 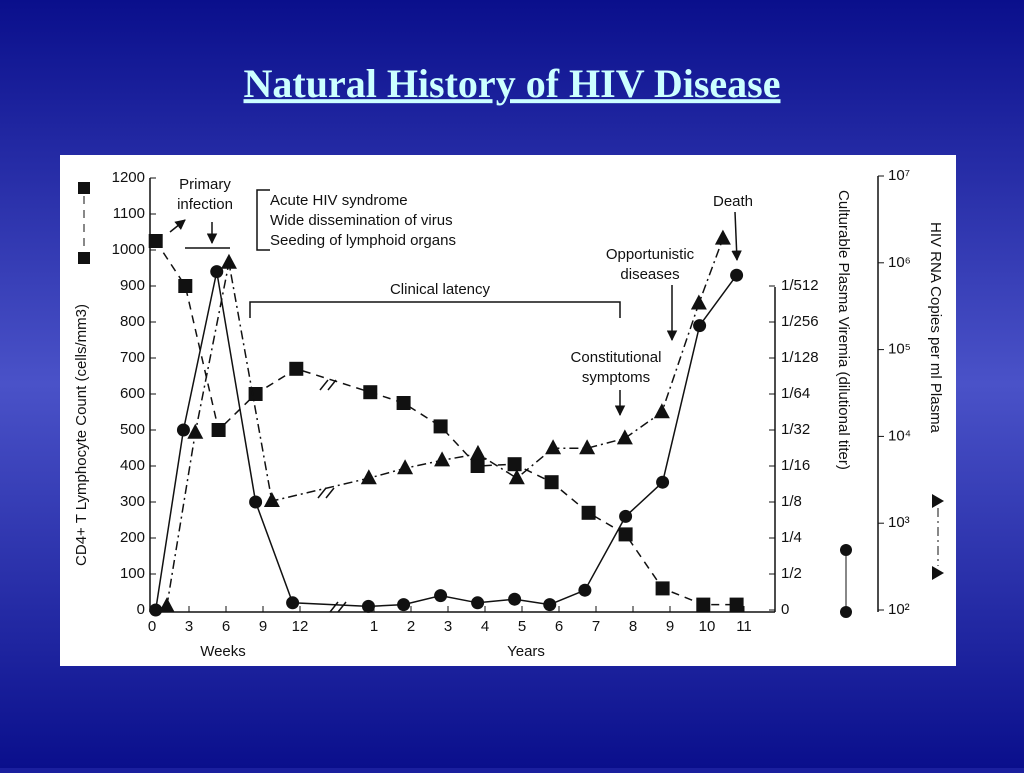 I want to click on annotation: Clinical latency, so click(x=440, y=289).